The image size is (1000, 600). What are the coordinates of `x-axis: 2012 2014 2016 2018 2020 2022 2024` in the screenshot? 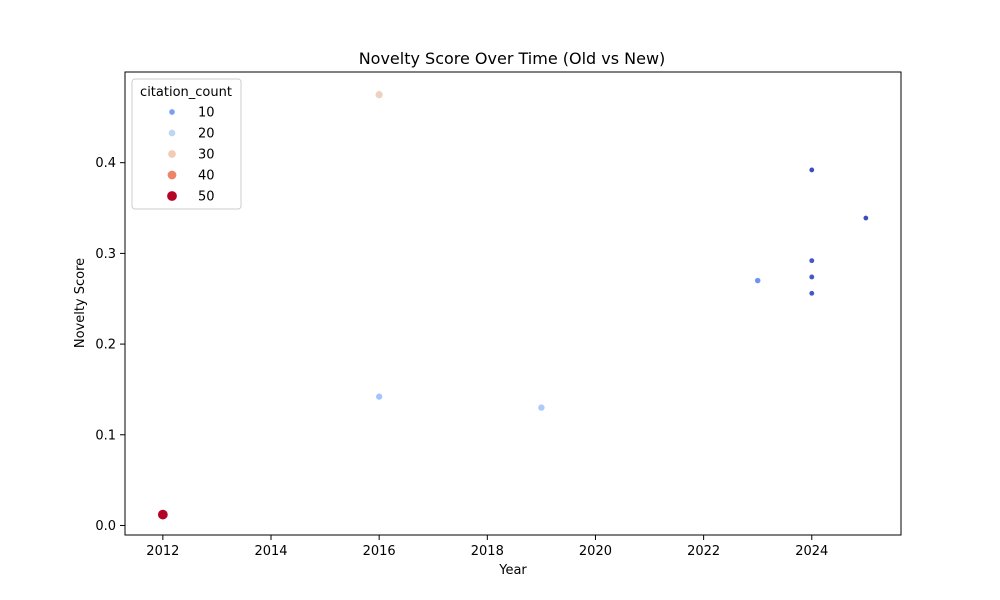 It's located at (487, 547).